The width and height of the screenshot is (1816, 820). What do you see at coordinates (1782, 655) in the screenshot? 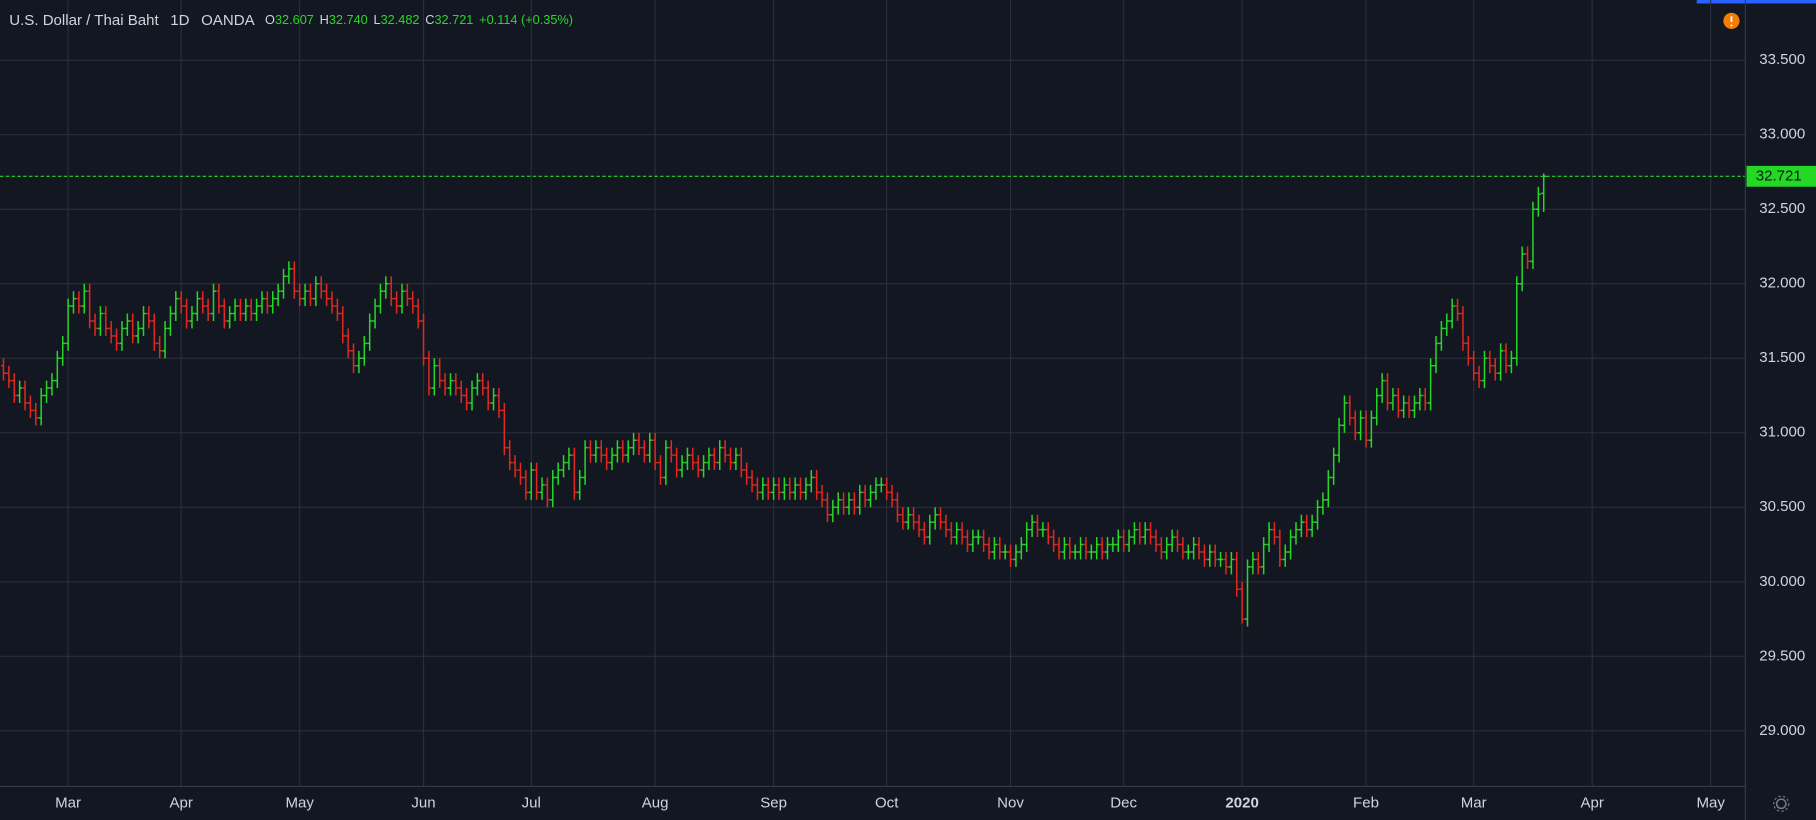
I see `y-tick-label: 29.500` at bounding box center [1782, 655].